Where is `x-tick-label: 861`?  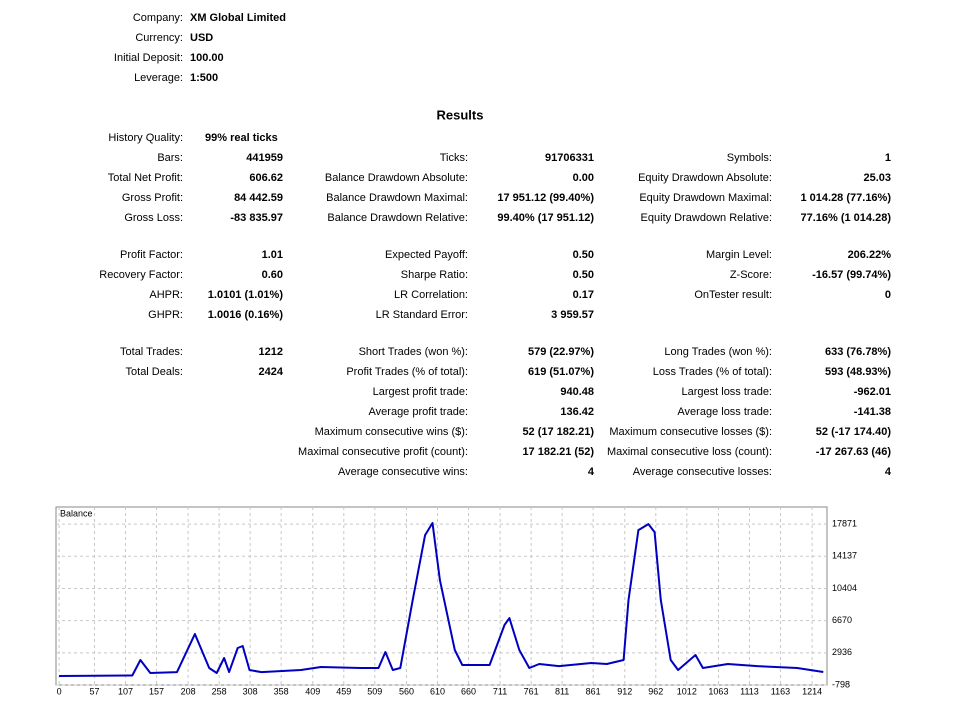 x-tick-label: 861 is located at coordinates (593, 691).